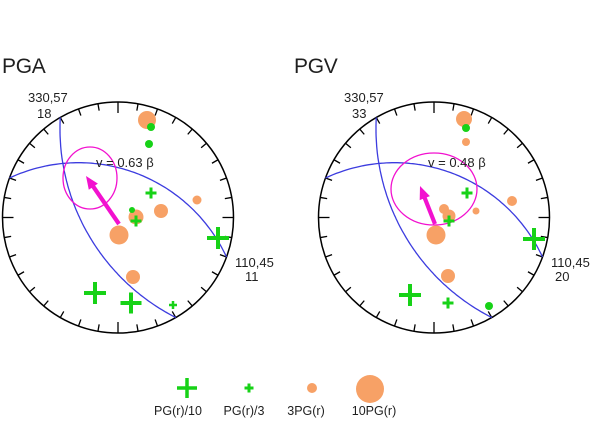 The image size is (600, 424). What do you see at coordinates (359, 113) in the screenshot?
I see `plane-label-rake: 33` at bounding box center [359, 113].